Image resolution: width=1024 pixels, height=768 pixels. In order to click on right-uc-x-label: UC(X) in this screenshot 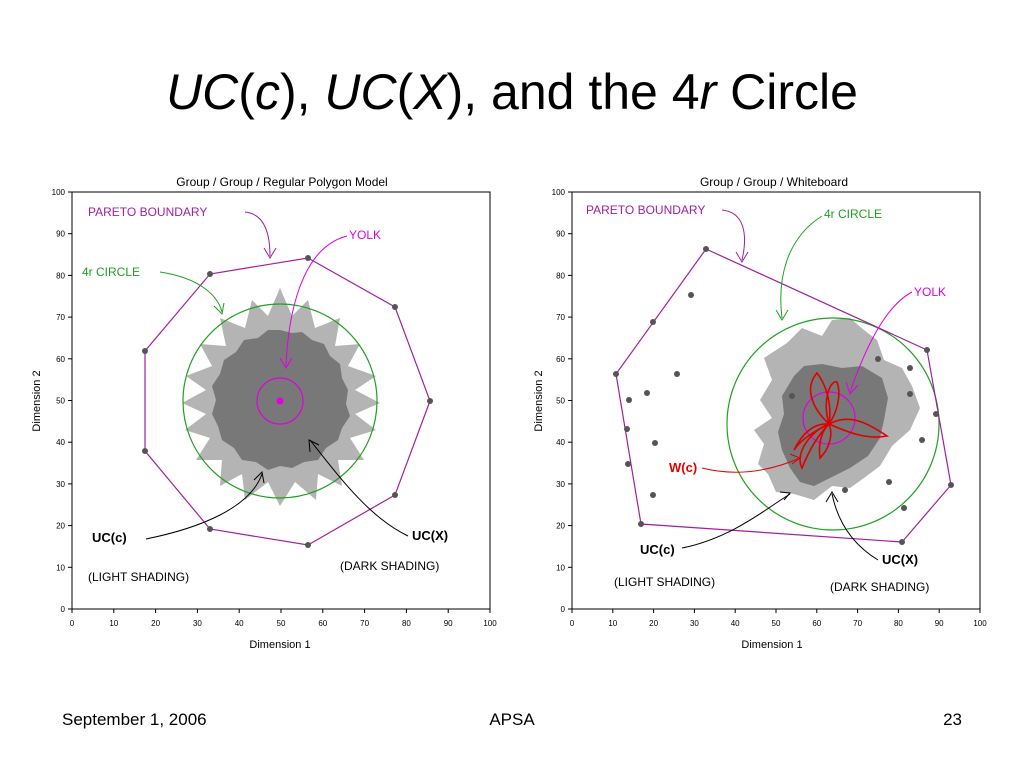, I will do `click(900, 559)`.